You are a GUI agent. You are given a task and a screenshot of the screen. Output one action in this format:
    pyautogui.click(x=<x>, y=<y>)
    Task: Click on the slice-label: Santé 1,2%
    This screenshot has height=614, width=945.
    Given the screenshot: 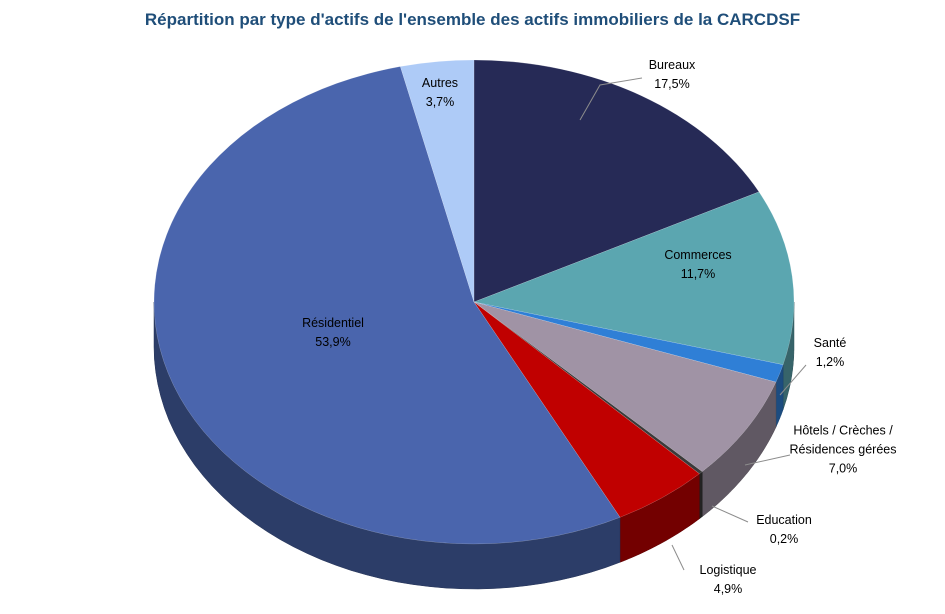 What is the action you would take?
    pyautogui.click(x=830, y=353)
    